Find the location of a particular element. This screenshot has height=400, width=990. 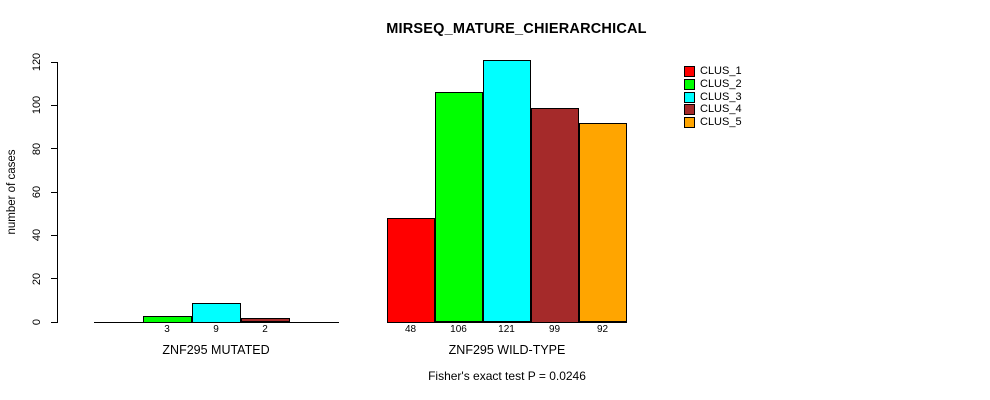

bar-value-label: 3 is located at coordinates (167, 329).